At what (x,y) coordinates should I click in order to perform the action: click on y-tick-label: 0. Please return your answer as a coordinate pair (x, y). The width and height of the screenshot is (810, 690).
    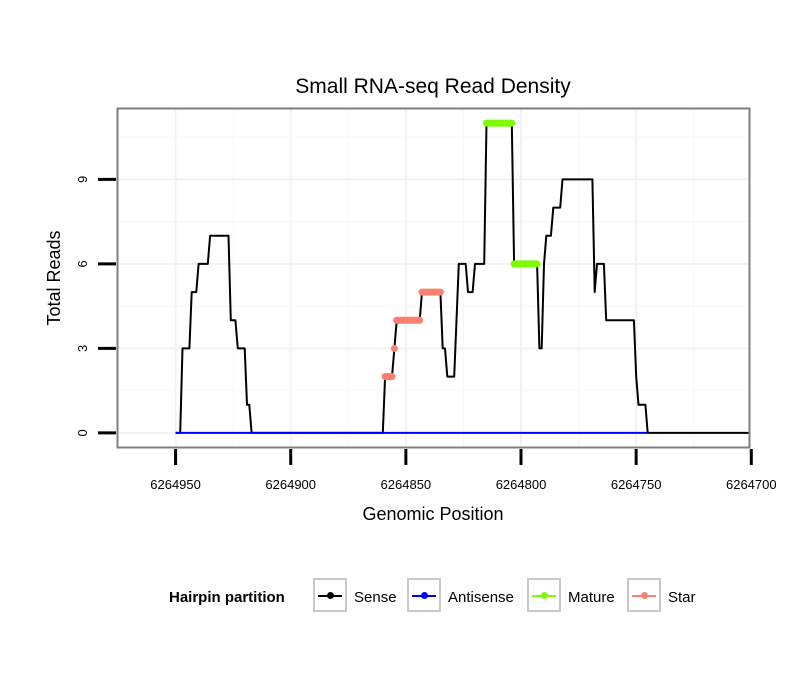
    Looking at the image, I should click on (82, 432).